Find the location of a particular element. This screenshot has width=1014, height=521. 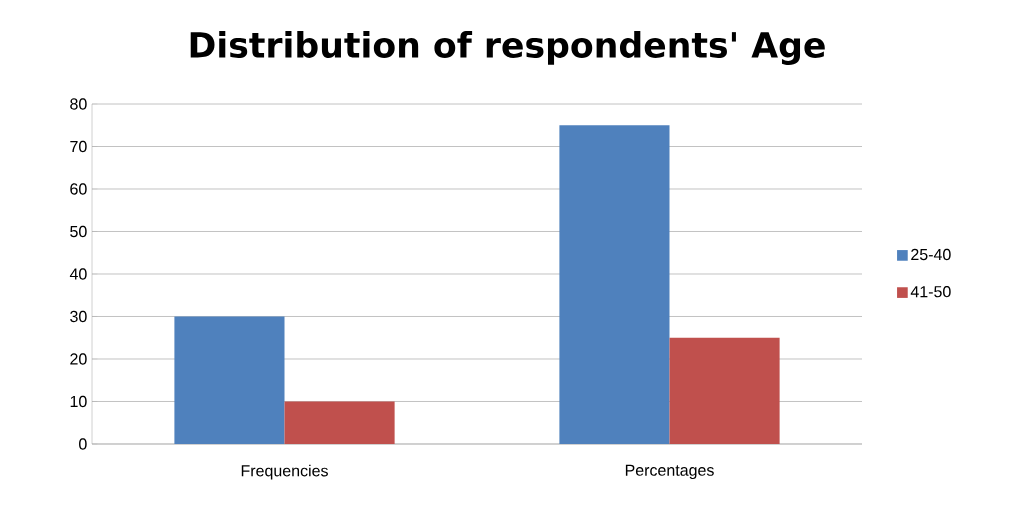

y-tick-label: 40 is located at coordinates (78, 274).